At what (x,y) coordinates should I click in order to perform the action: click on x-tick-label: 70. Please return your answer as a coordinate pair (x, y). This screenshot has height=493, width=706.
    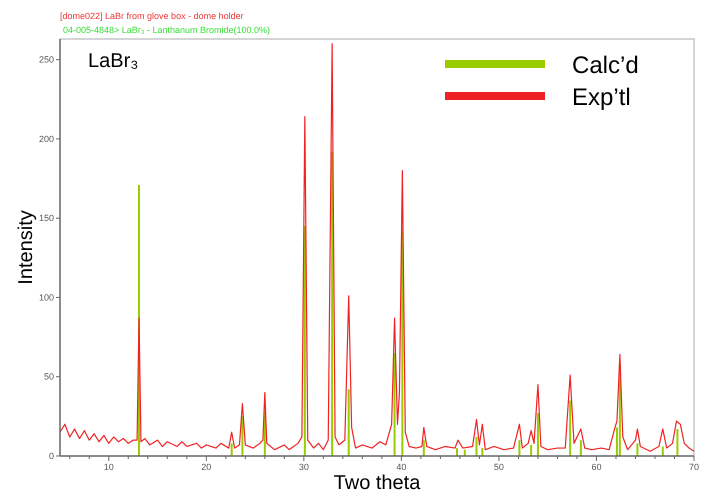
    Looking at the image, I should click on (694, 467).